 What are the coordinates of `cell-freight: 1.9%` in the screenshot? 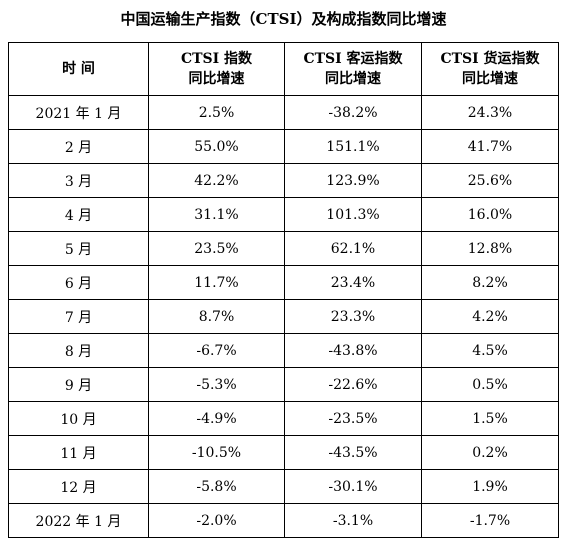 It's located at (490, 486).